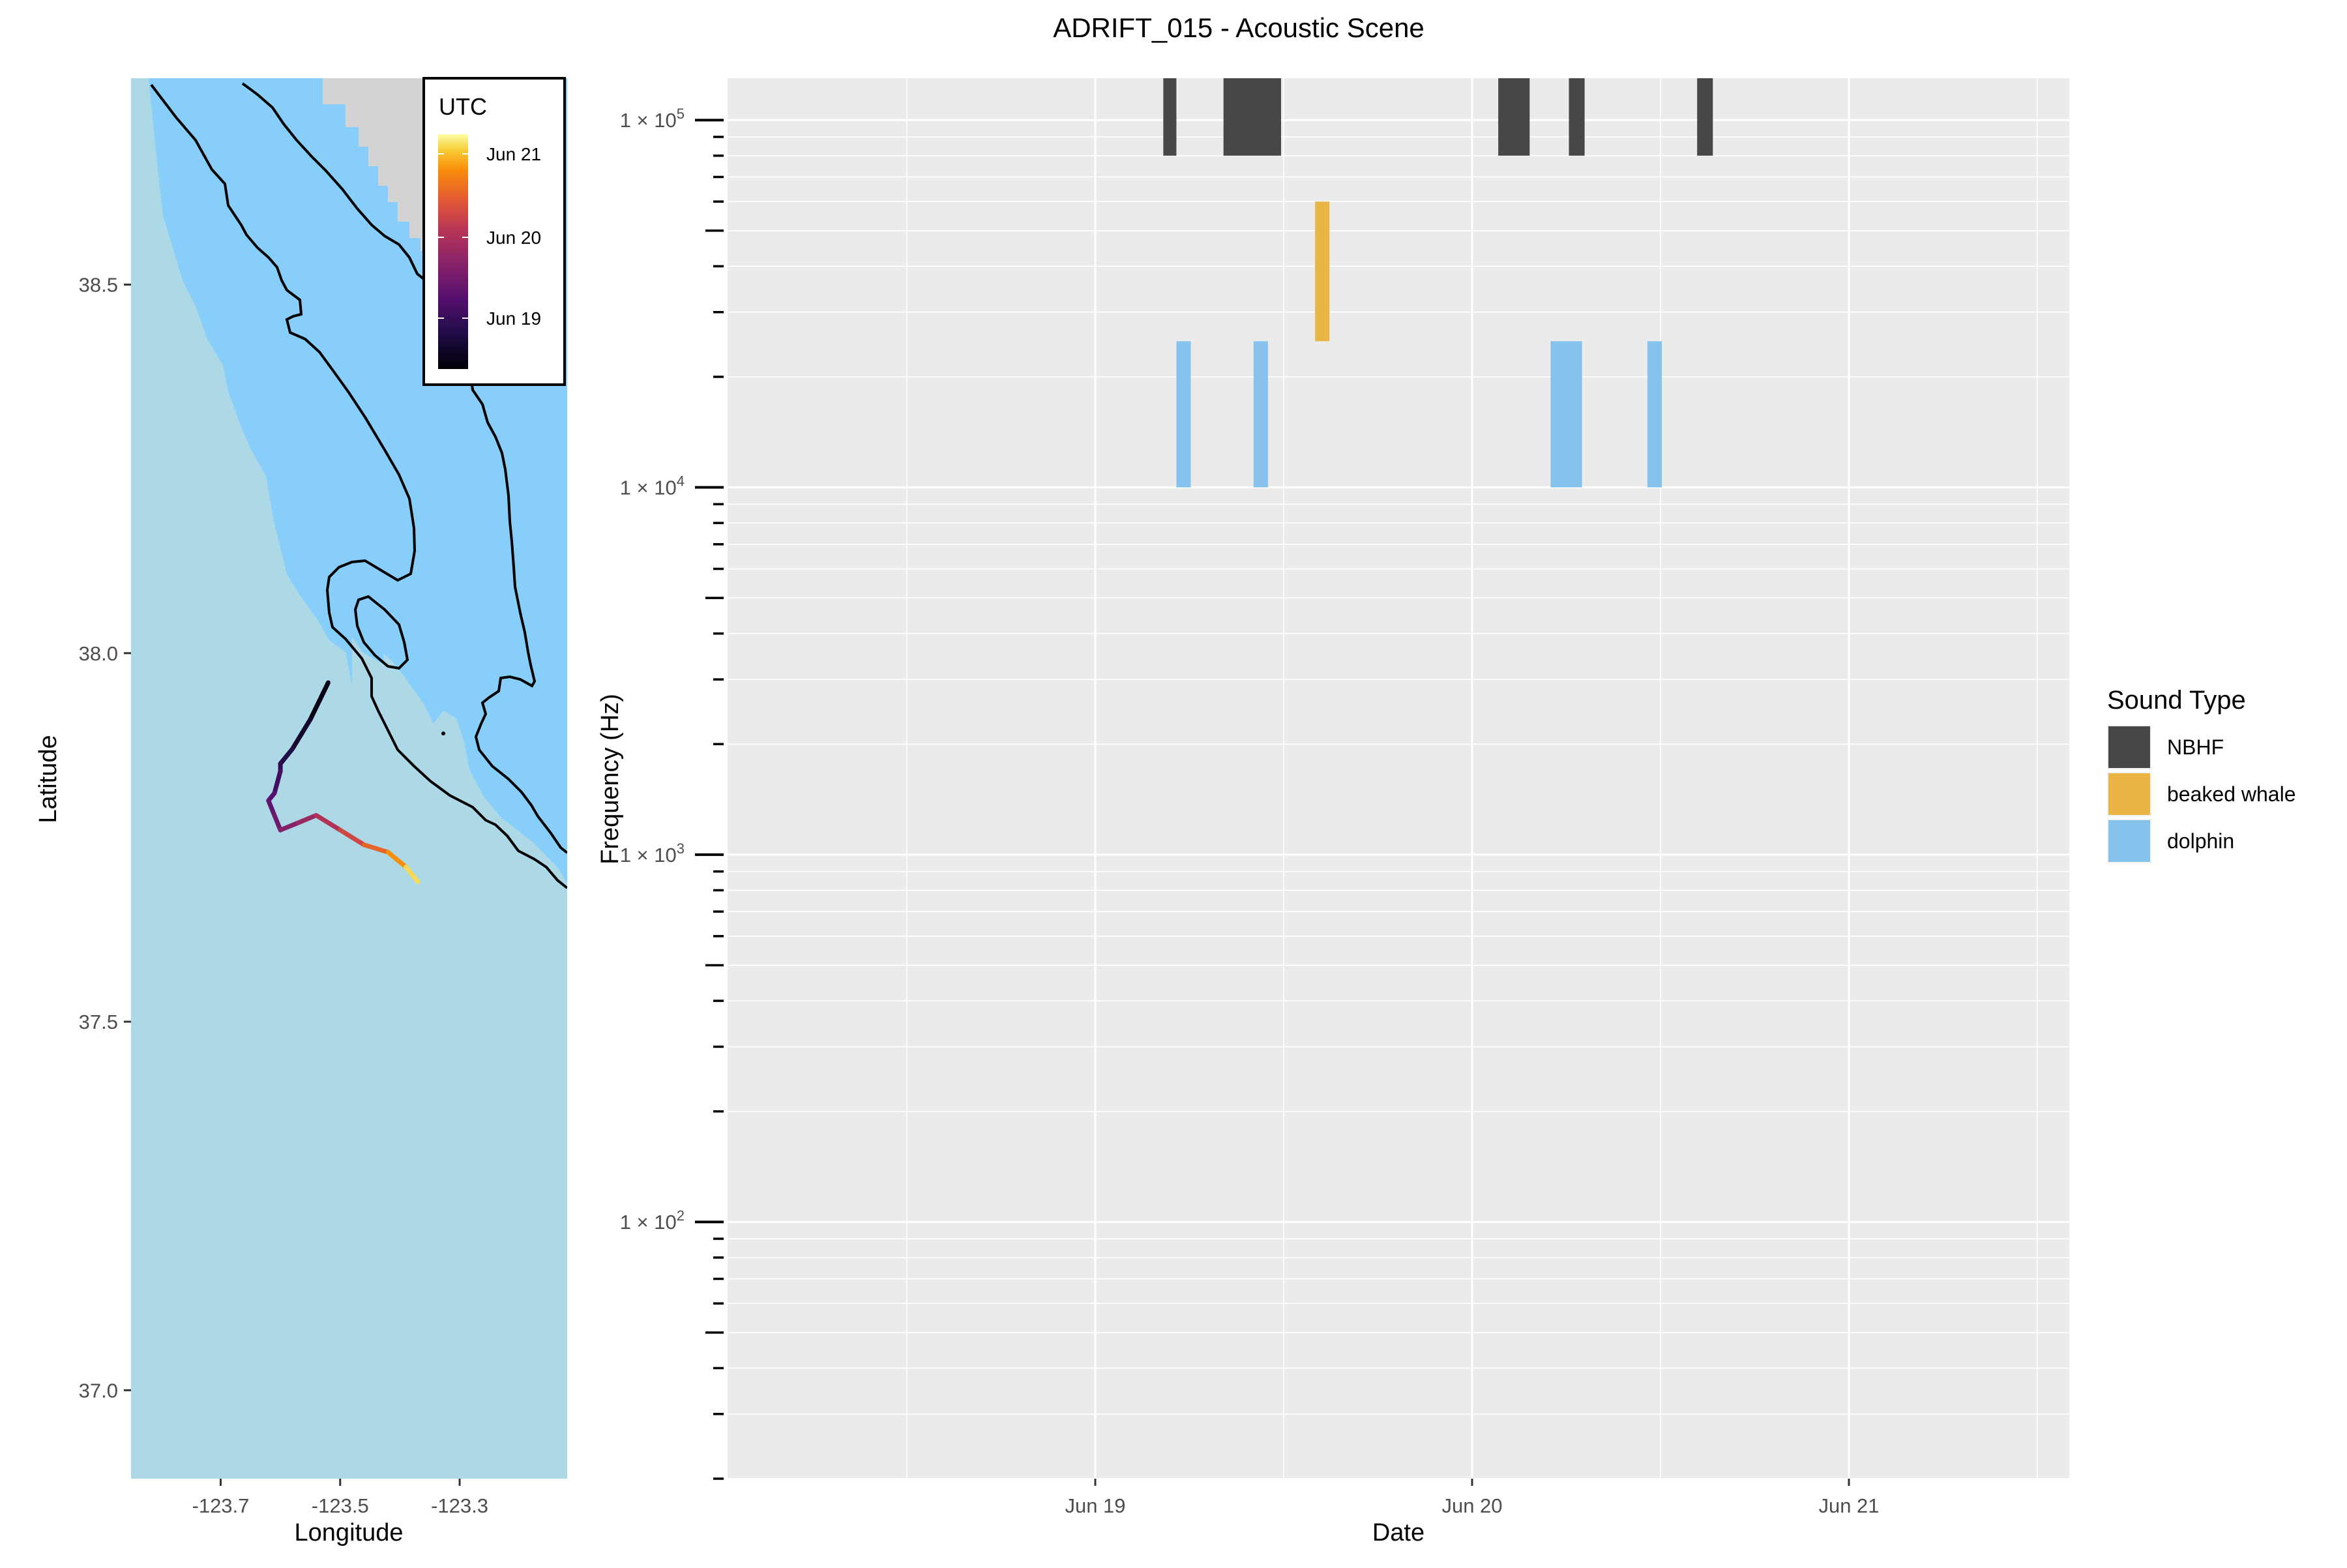 Image resolution: width=2347 pixels, height=1568 pixels. Describe the element at coordinates (513, 318) in the screenshot. I see `utc-label-jun19: Jun 19` at that location.